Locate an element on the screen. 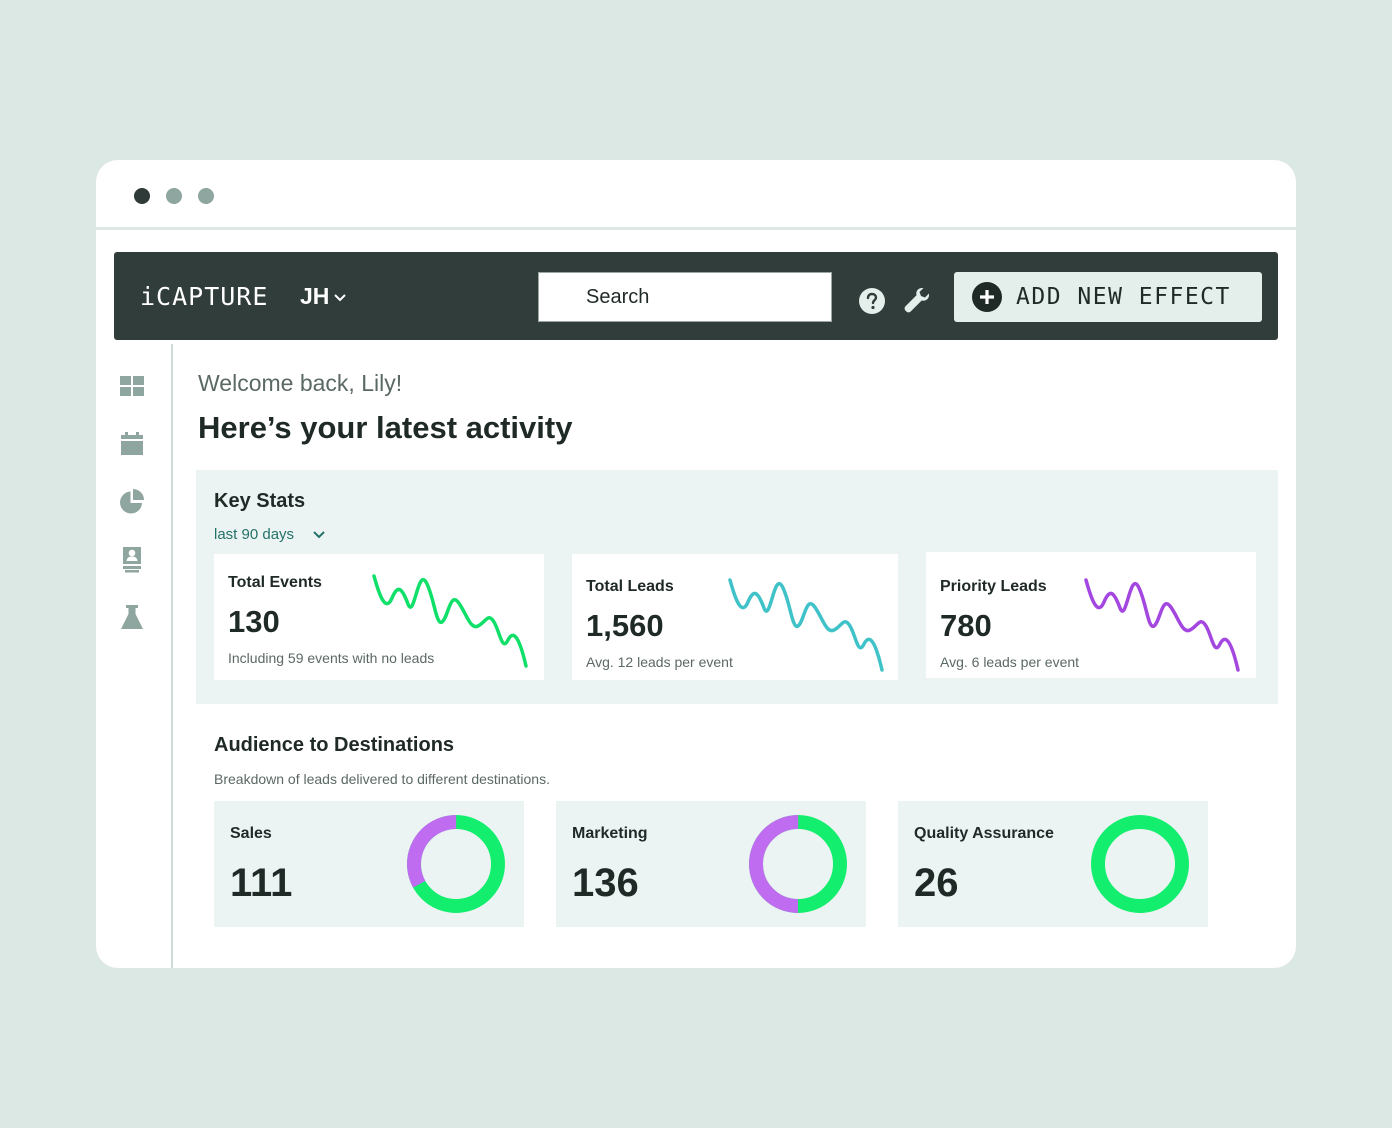 The height and width of the screenshot is (1128, 1392). pie-chart-icon is located at coordinates (132, 501).